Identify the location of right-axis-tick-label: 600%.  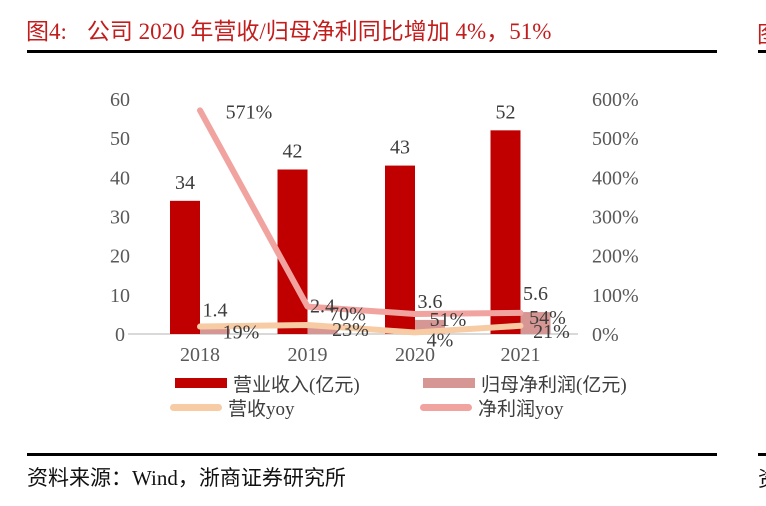
(615, 100).